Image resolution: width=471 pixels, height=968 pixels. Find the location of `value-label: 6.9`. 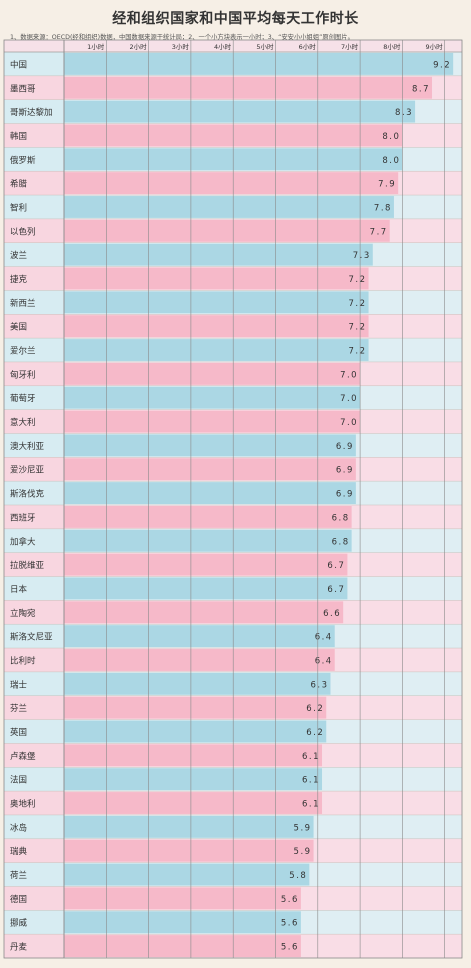

value-label: 6.9 is located at coordinates (345, 447).